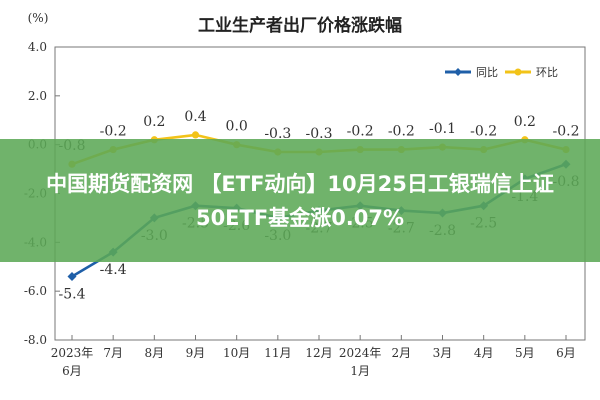 This screenshot has width=600, height=400. Describe the element at coordinates (318, 353) in the screenshot. I see `x-tick-label: 12月` at that location.